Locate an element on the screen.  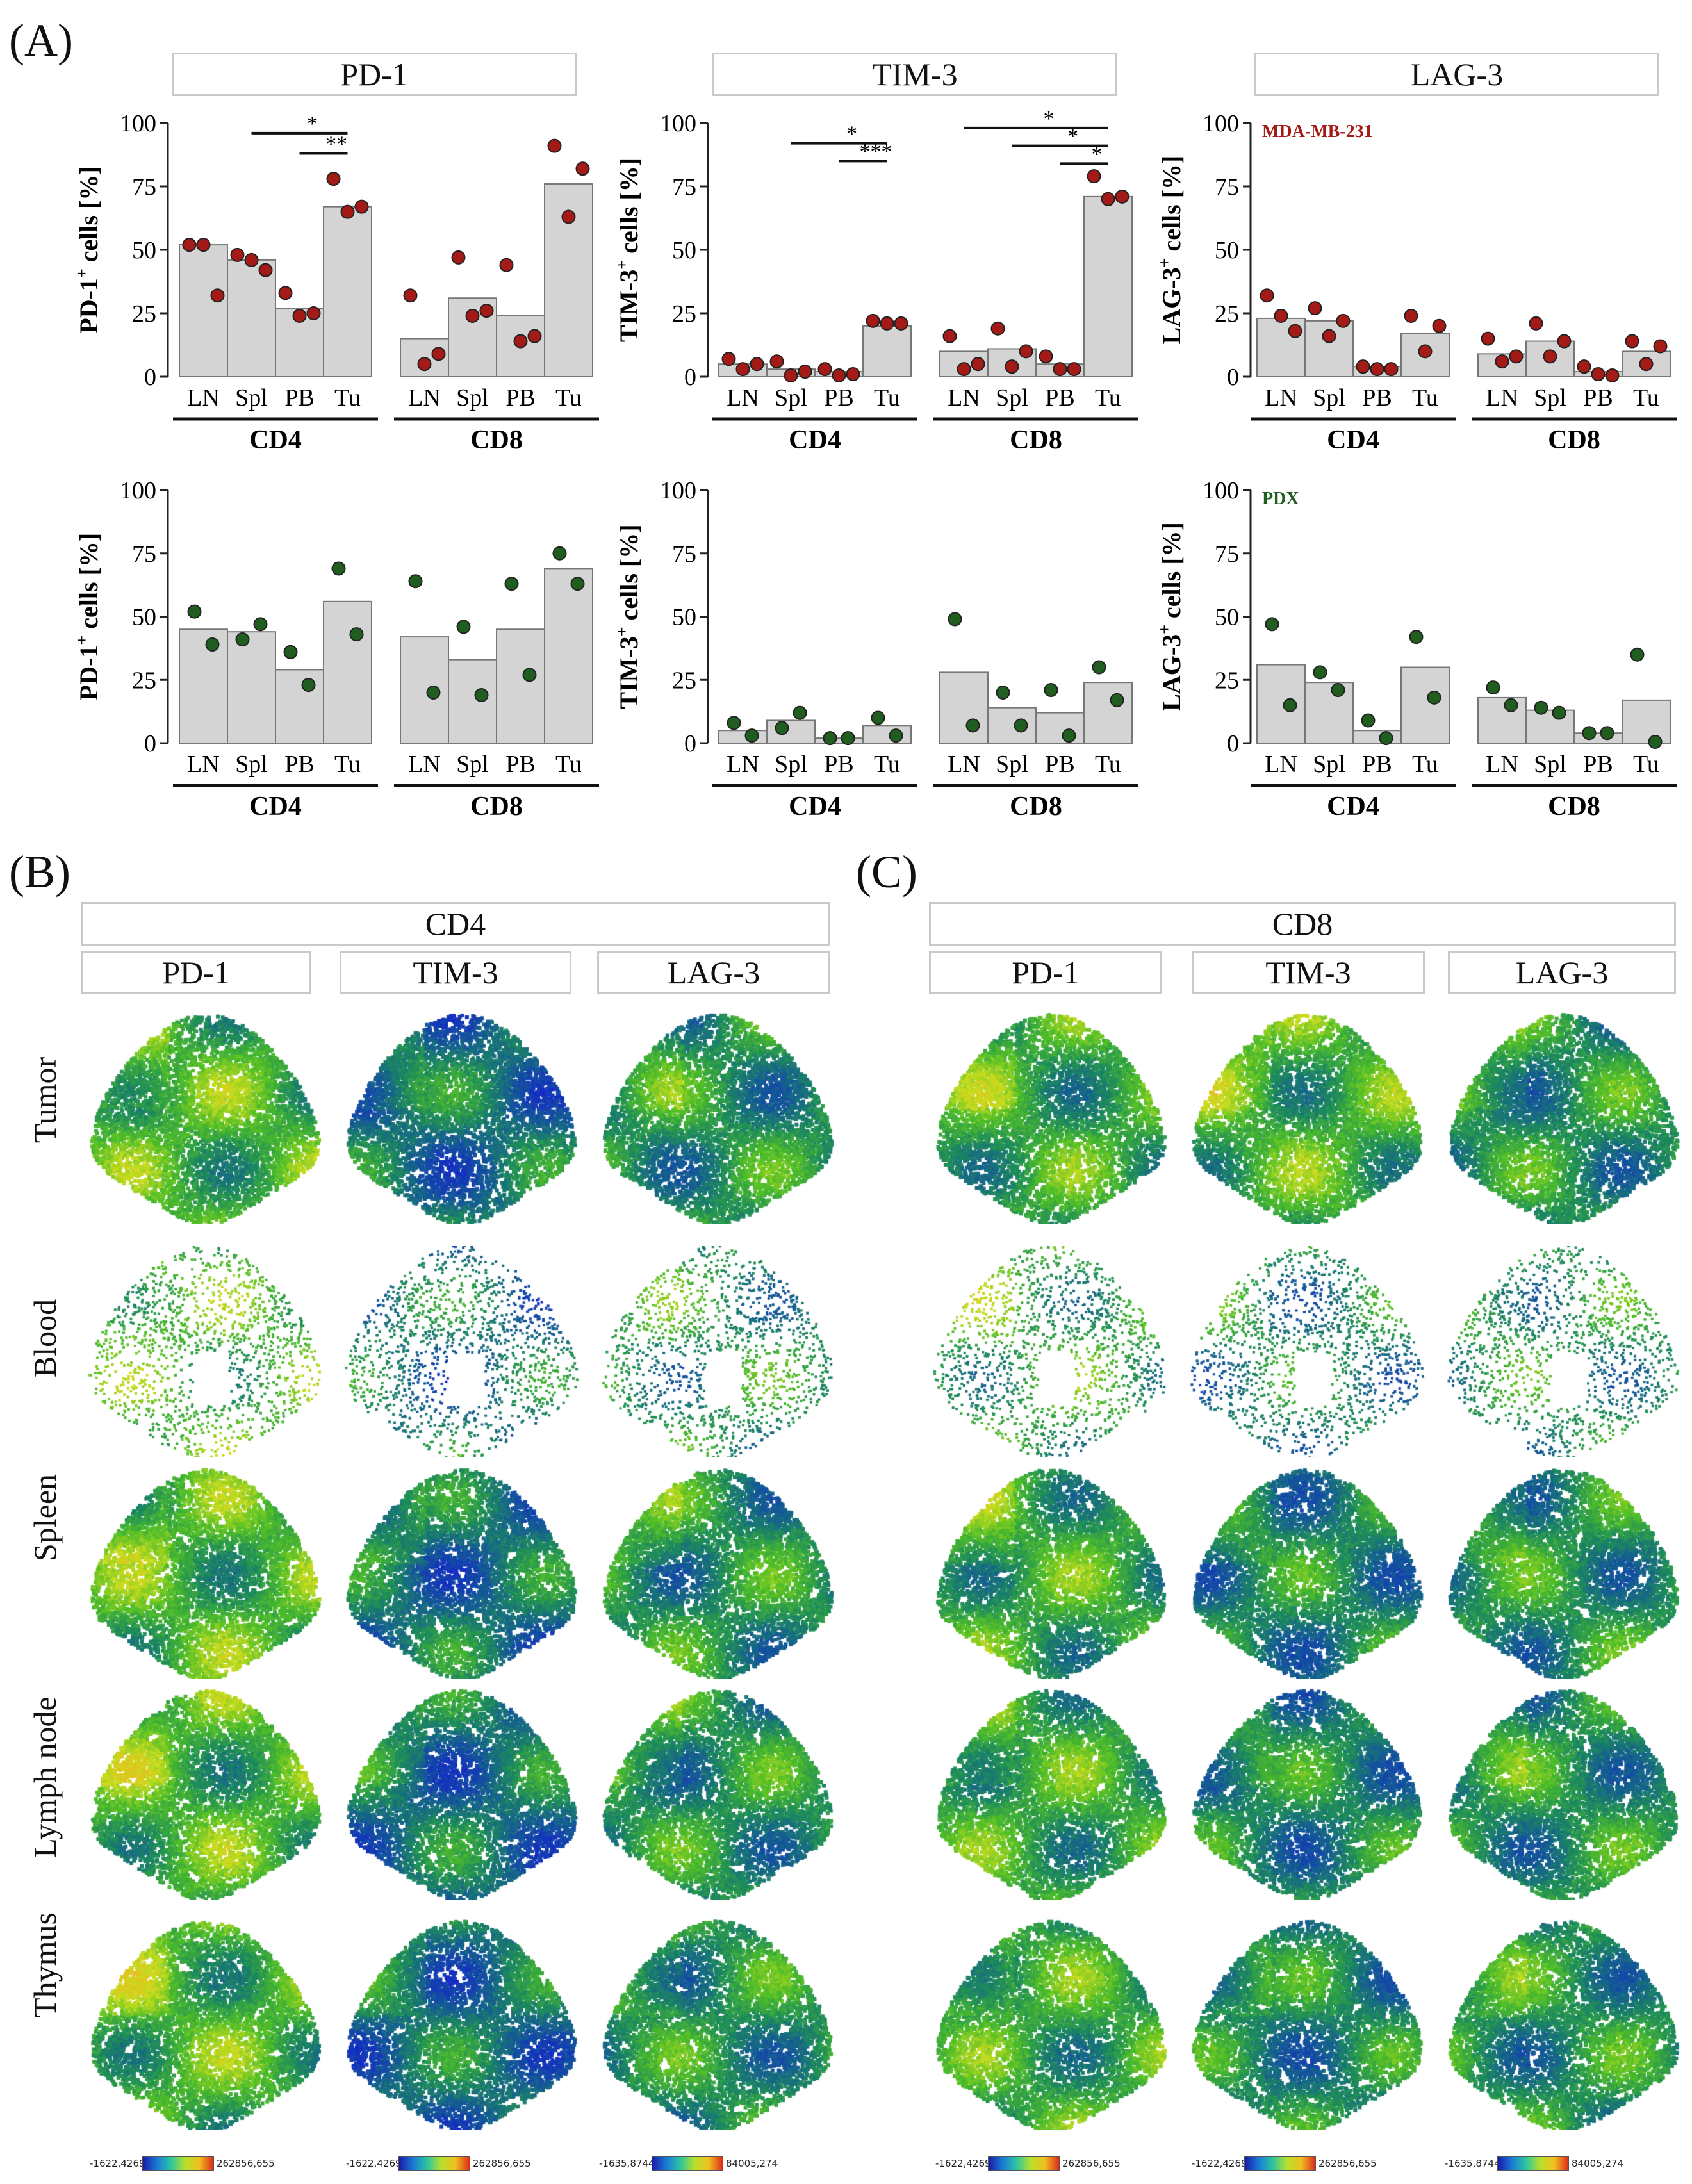
tsne-map-lymph-node-cd8-lag3 is located at coordinates (1562, 1794).